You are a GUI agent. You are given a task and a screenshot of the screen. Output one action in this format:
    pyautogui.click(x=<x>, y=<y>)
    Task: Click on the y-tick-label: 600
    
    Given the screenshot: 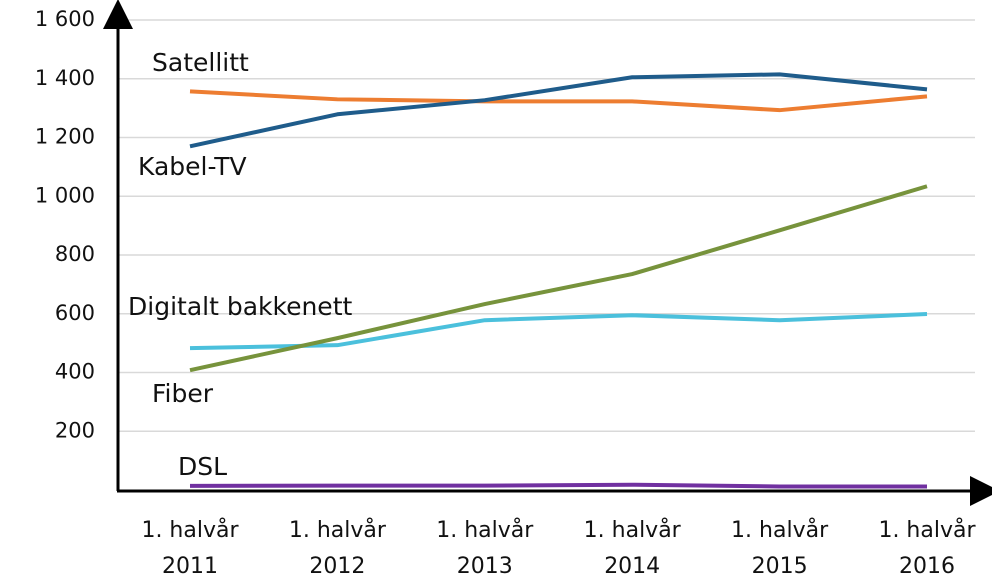 What is the action you would take?
    pyautogui.click(x=75, y=313)
    